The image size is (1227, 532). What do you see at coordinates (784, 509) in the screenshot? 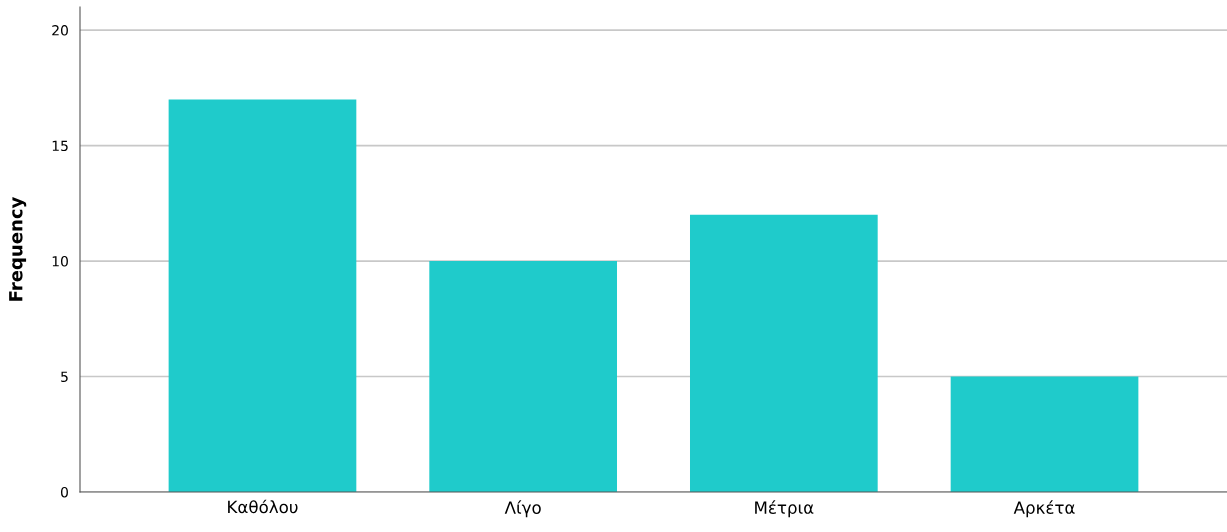
I see `x-tick-label: Μέτρια` at bounding box center [784, 509].